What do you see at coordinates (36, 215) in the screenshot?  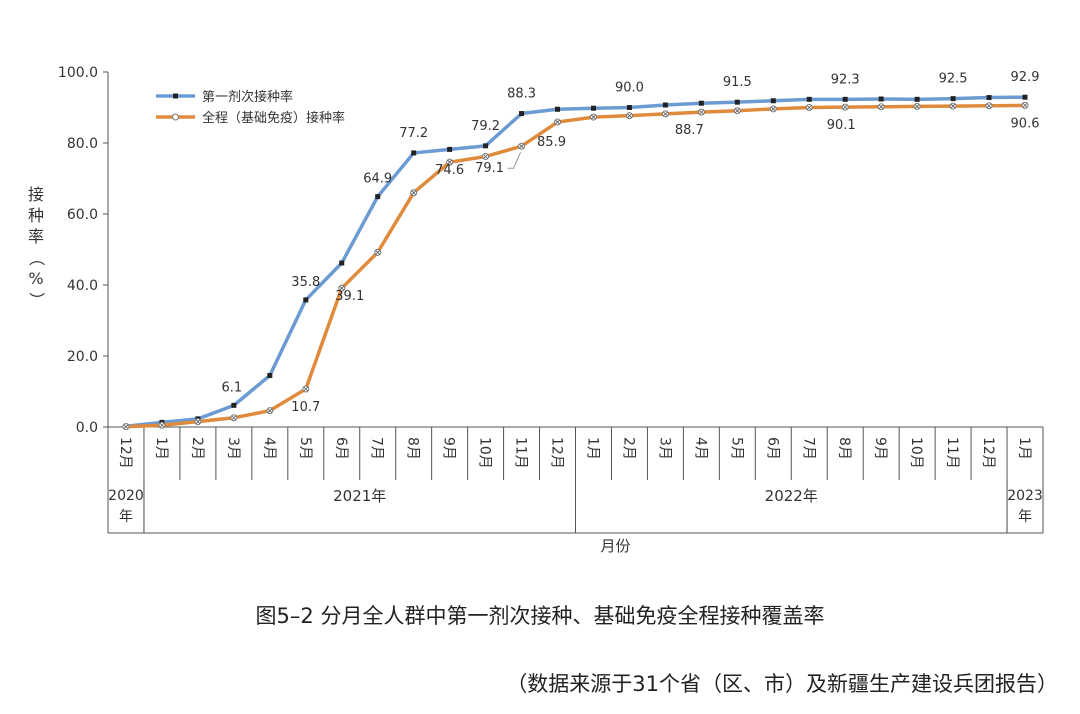 I see `y-axis-label-char: 种` at bounding box center [36, 215].